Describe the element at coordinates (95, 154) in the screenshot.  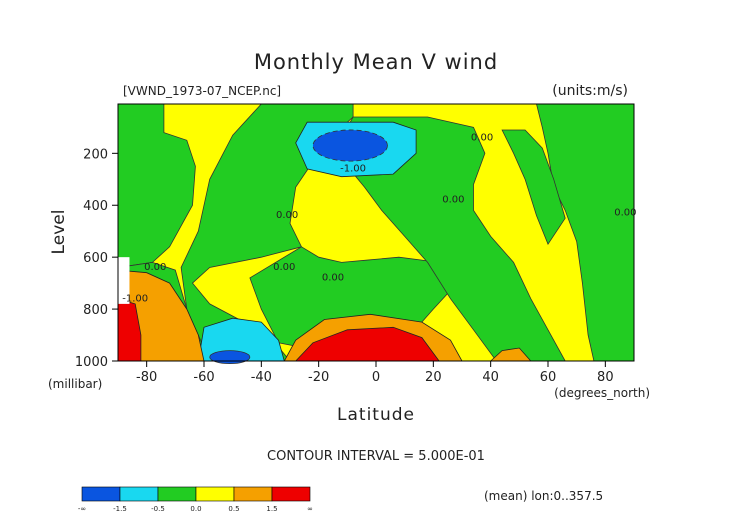
I see `y-tick-label: 200` at that location.